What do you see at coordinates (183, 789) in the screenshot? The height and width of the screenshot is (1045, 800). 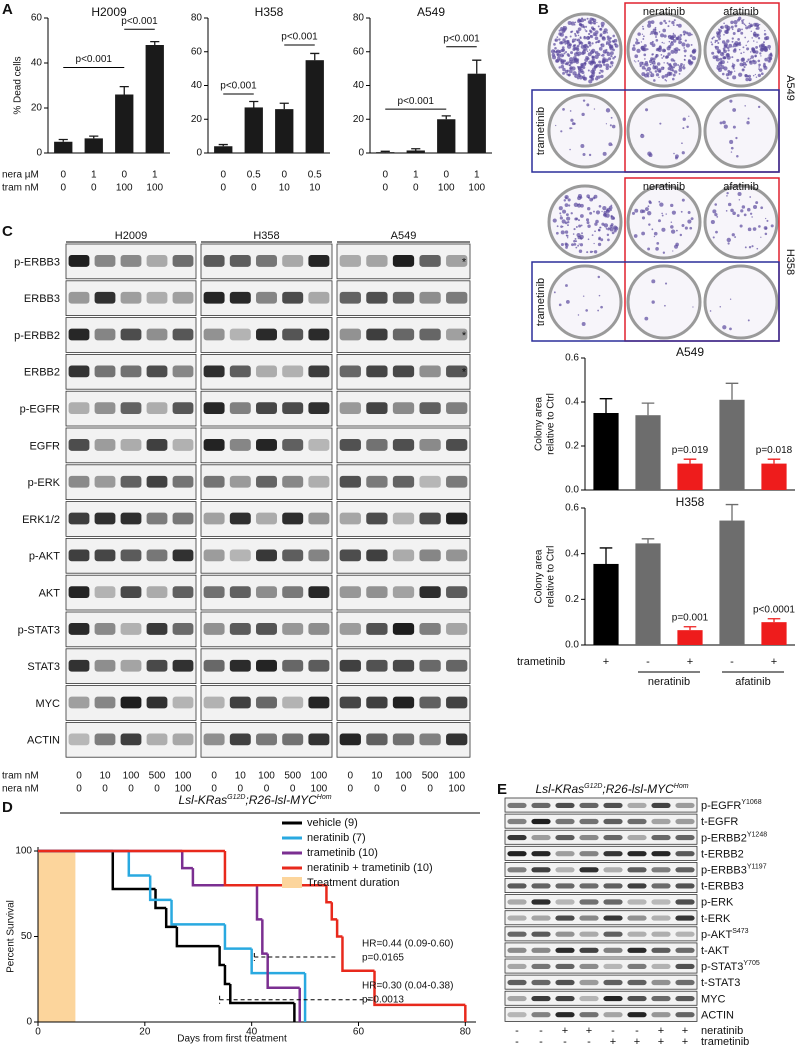 I see `condition-value: 100` at bounding box center [183, 789].